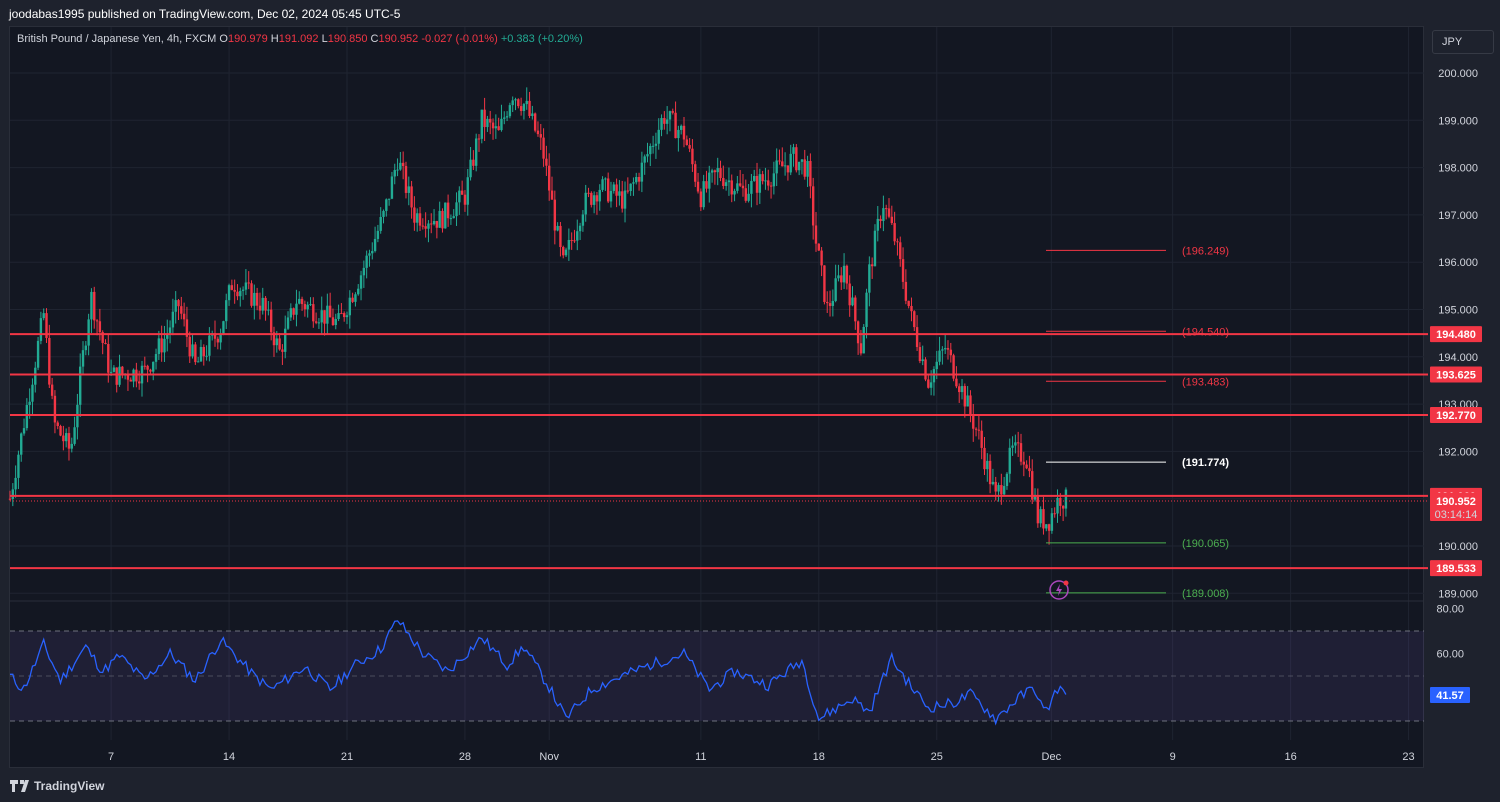  Describe the element at coordinates (111, 757) in the screenshot. I see `time-tick-label: 7` at that location.